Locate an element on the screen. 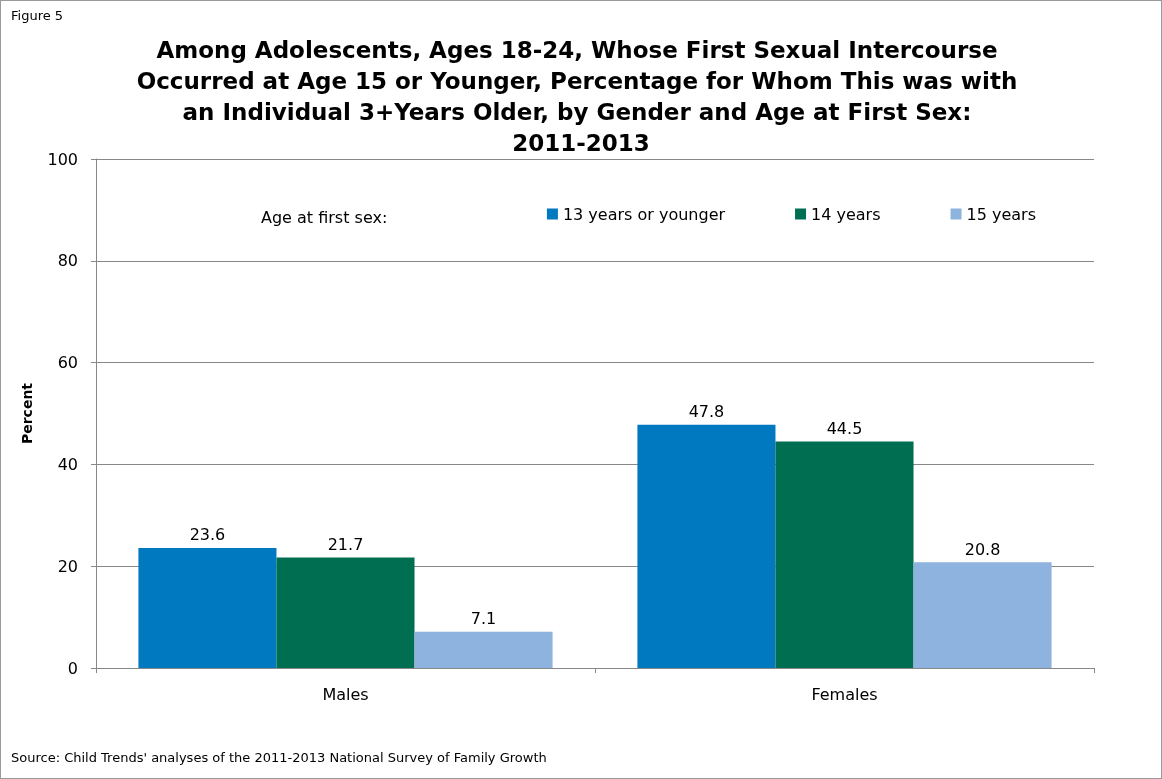 The height and width of the screenshot is (779, 1162). data-label: 23.6 is located at coordinates (207, 535).